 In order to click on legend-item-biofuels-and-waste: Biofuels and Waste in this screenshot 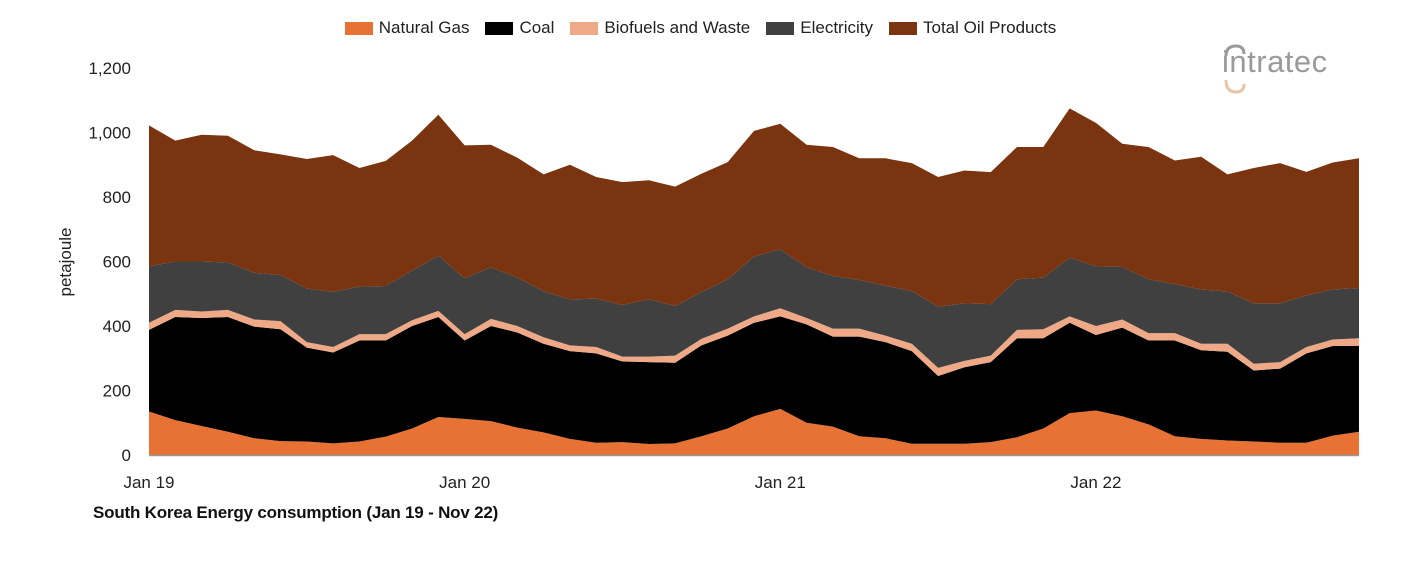, I will do `click(660, 28)`.